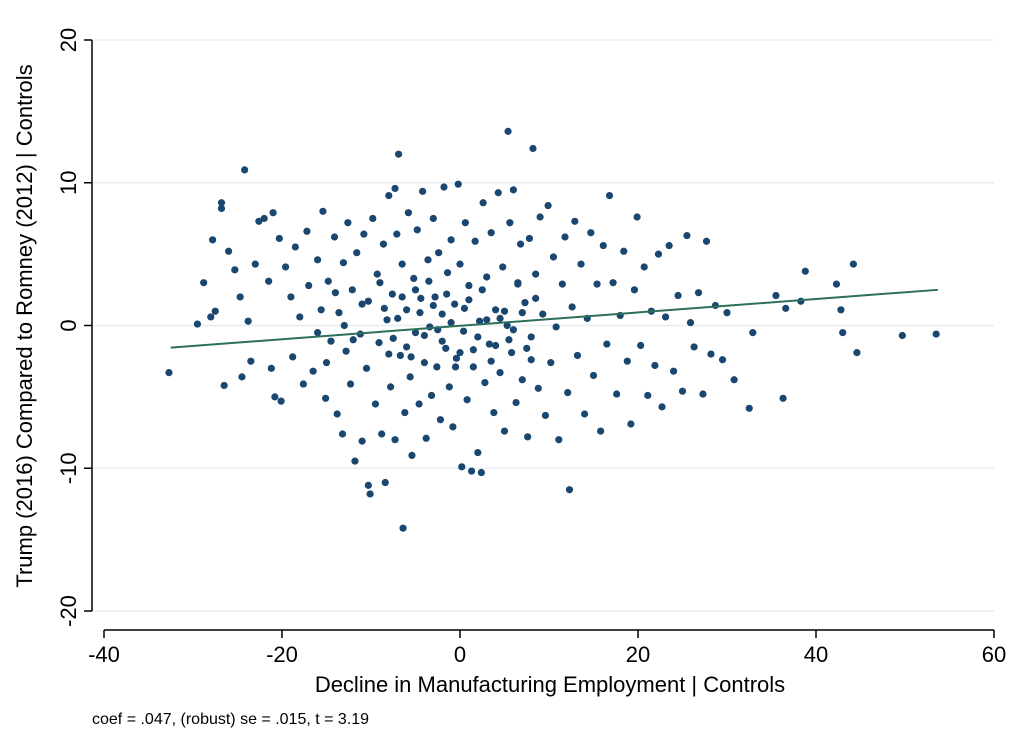 The width and height of the screenshot is (1009, 736). What do you see at coordinates (68, 468) in the screenshot?
I see `y-tick-label: -10` at bounding box center [68, 468].